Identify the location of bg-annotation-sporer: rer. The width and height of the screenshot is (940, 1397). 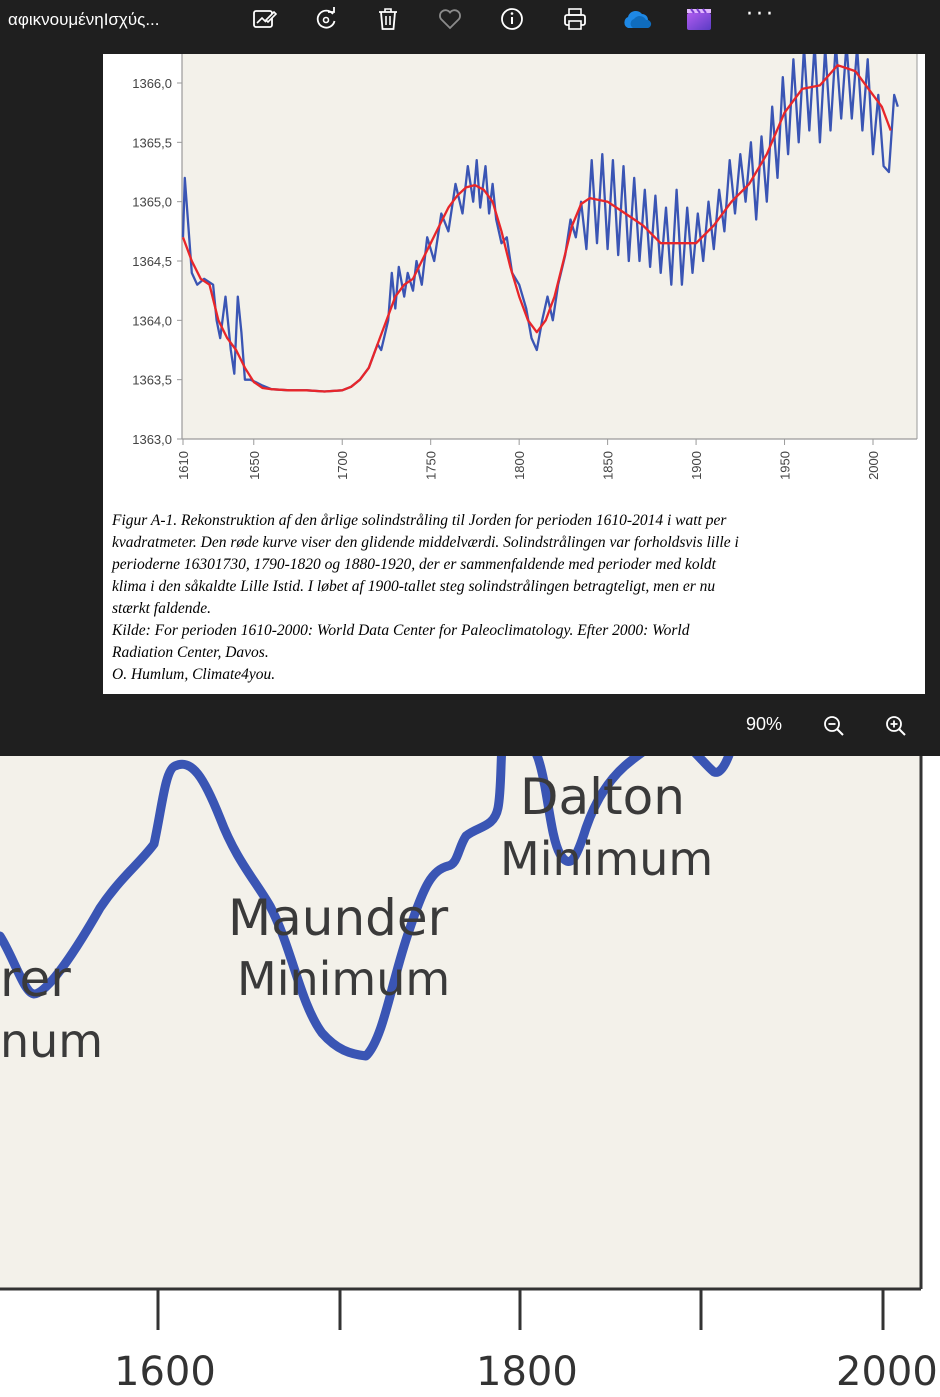
(35, 979).